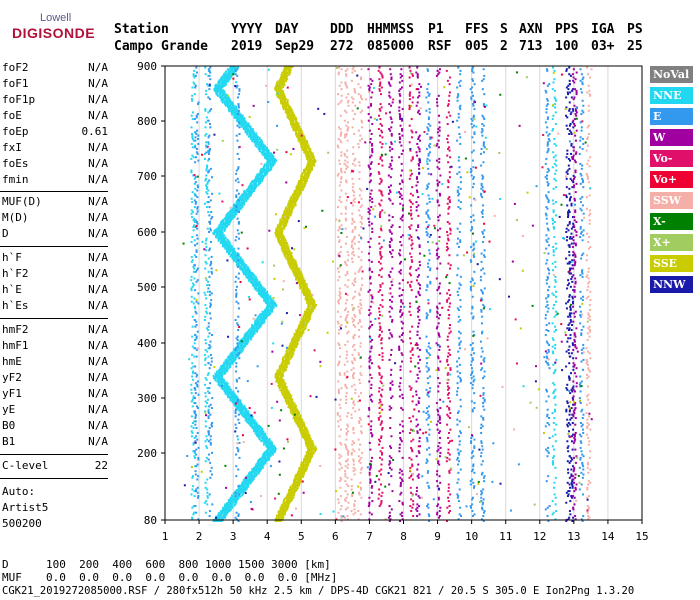 Image resolution: width=700 pixels, height=600 pixels. Describe the element at coordinates (440, 46) in the screenshot. I see `header-value-p1: RSF` at that location.